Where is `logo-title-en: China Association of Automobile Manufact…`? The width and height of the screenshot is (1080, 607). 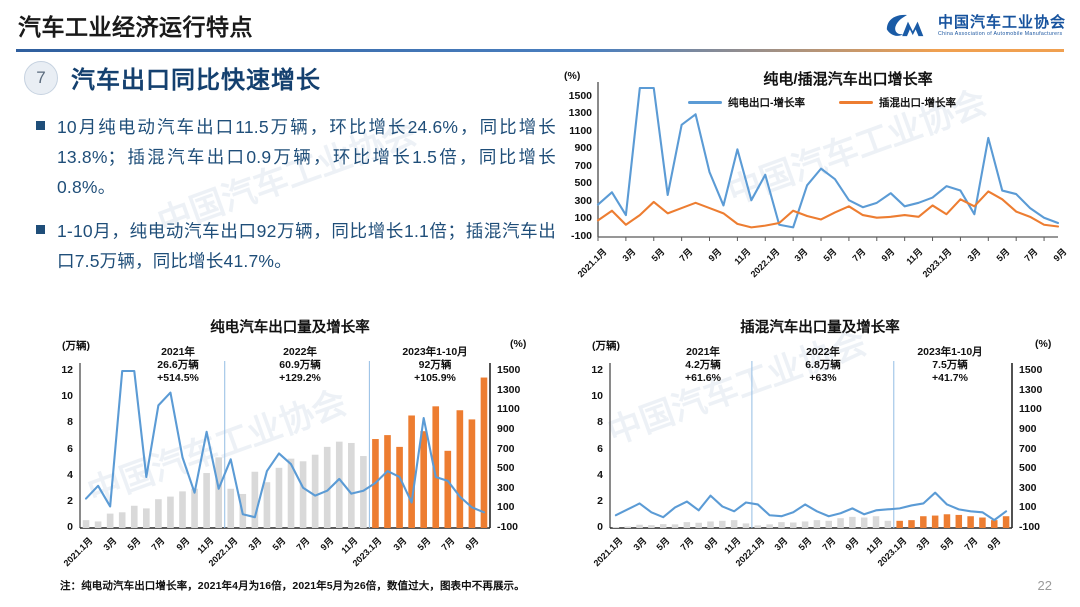
logo-title-en: China Association of Automobile Manufact… is located at coordinates (1000, 34).